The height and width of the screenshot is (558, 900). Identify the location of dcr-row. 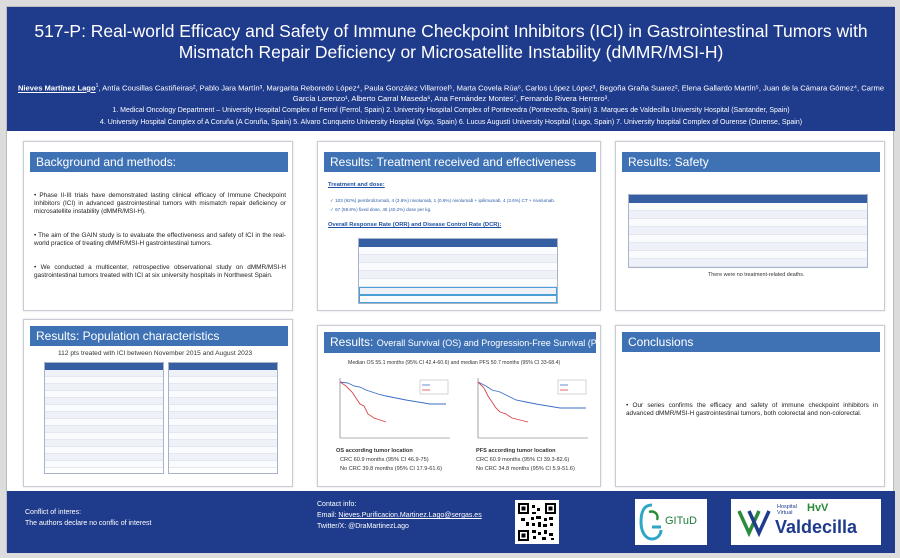
(458, 299).